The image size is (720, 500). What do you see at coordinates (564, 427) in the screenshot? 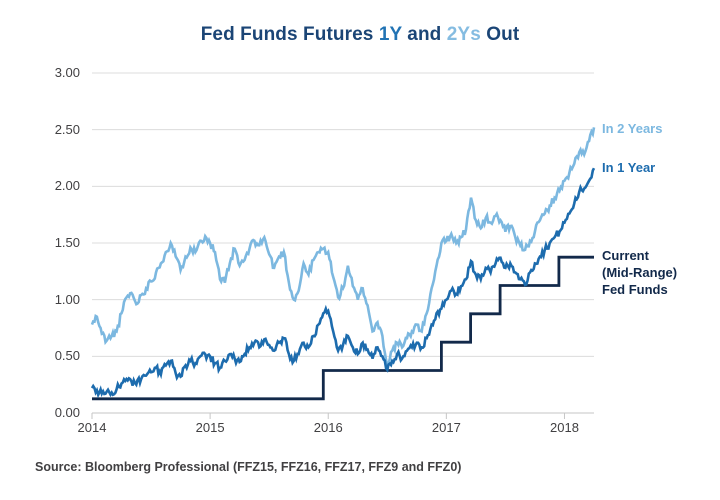
I see `x-axis-tick-label: 2018` at bounding box center [564, 427].